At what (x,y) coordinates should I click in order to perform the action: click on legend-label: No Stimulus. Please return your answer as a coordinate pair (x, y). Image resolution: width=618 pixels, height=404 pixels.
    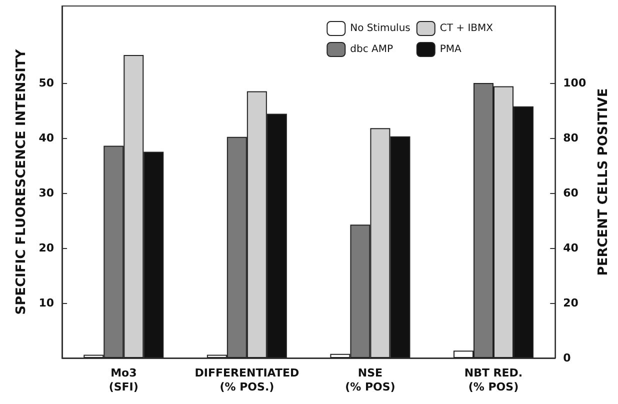
    Looking at the image, I should click on (380, 28).